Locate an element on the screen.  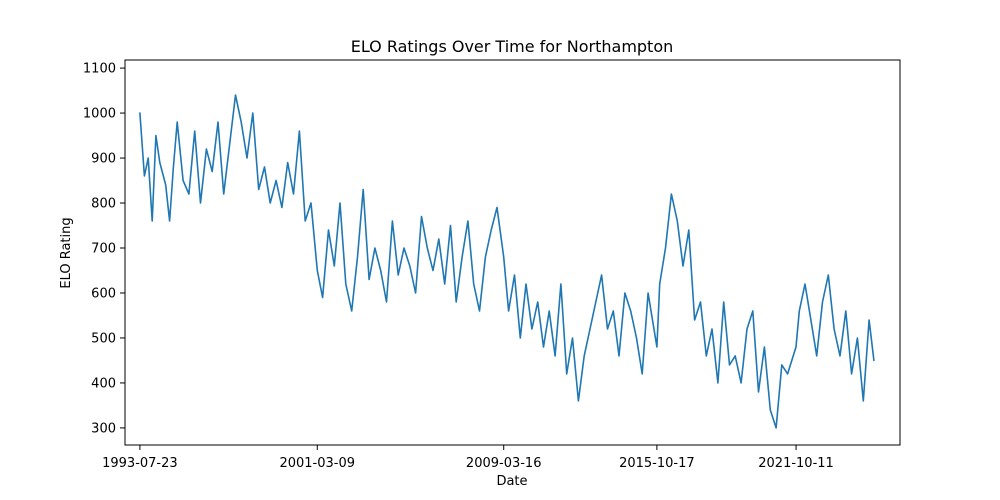
y-tick-label: 500 is located at coordinates (103, 338).